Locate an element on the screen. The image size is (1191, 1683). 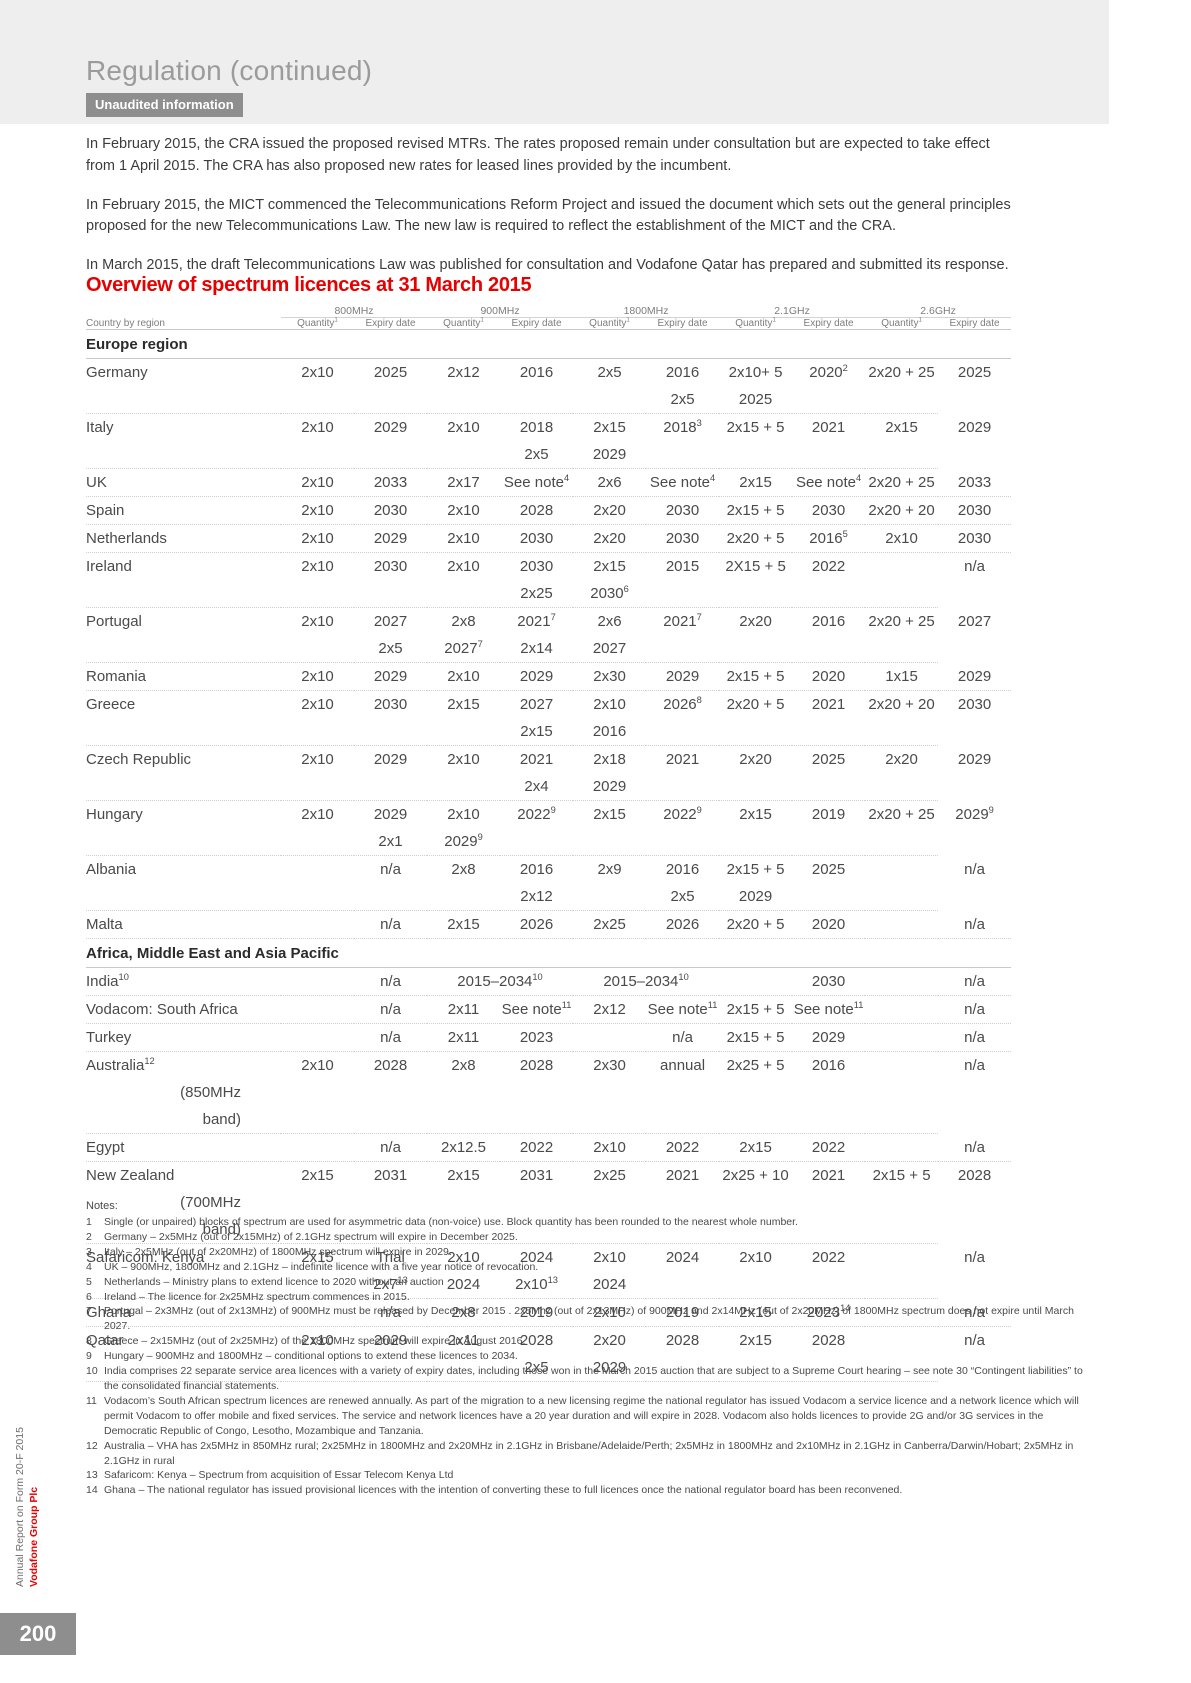
table-row-continuation: 2x5 20277 2x14 2027 is located at coordinates (548, 649).